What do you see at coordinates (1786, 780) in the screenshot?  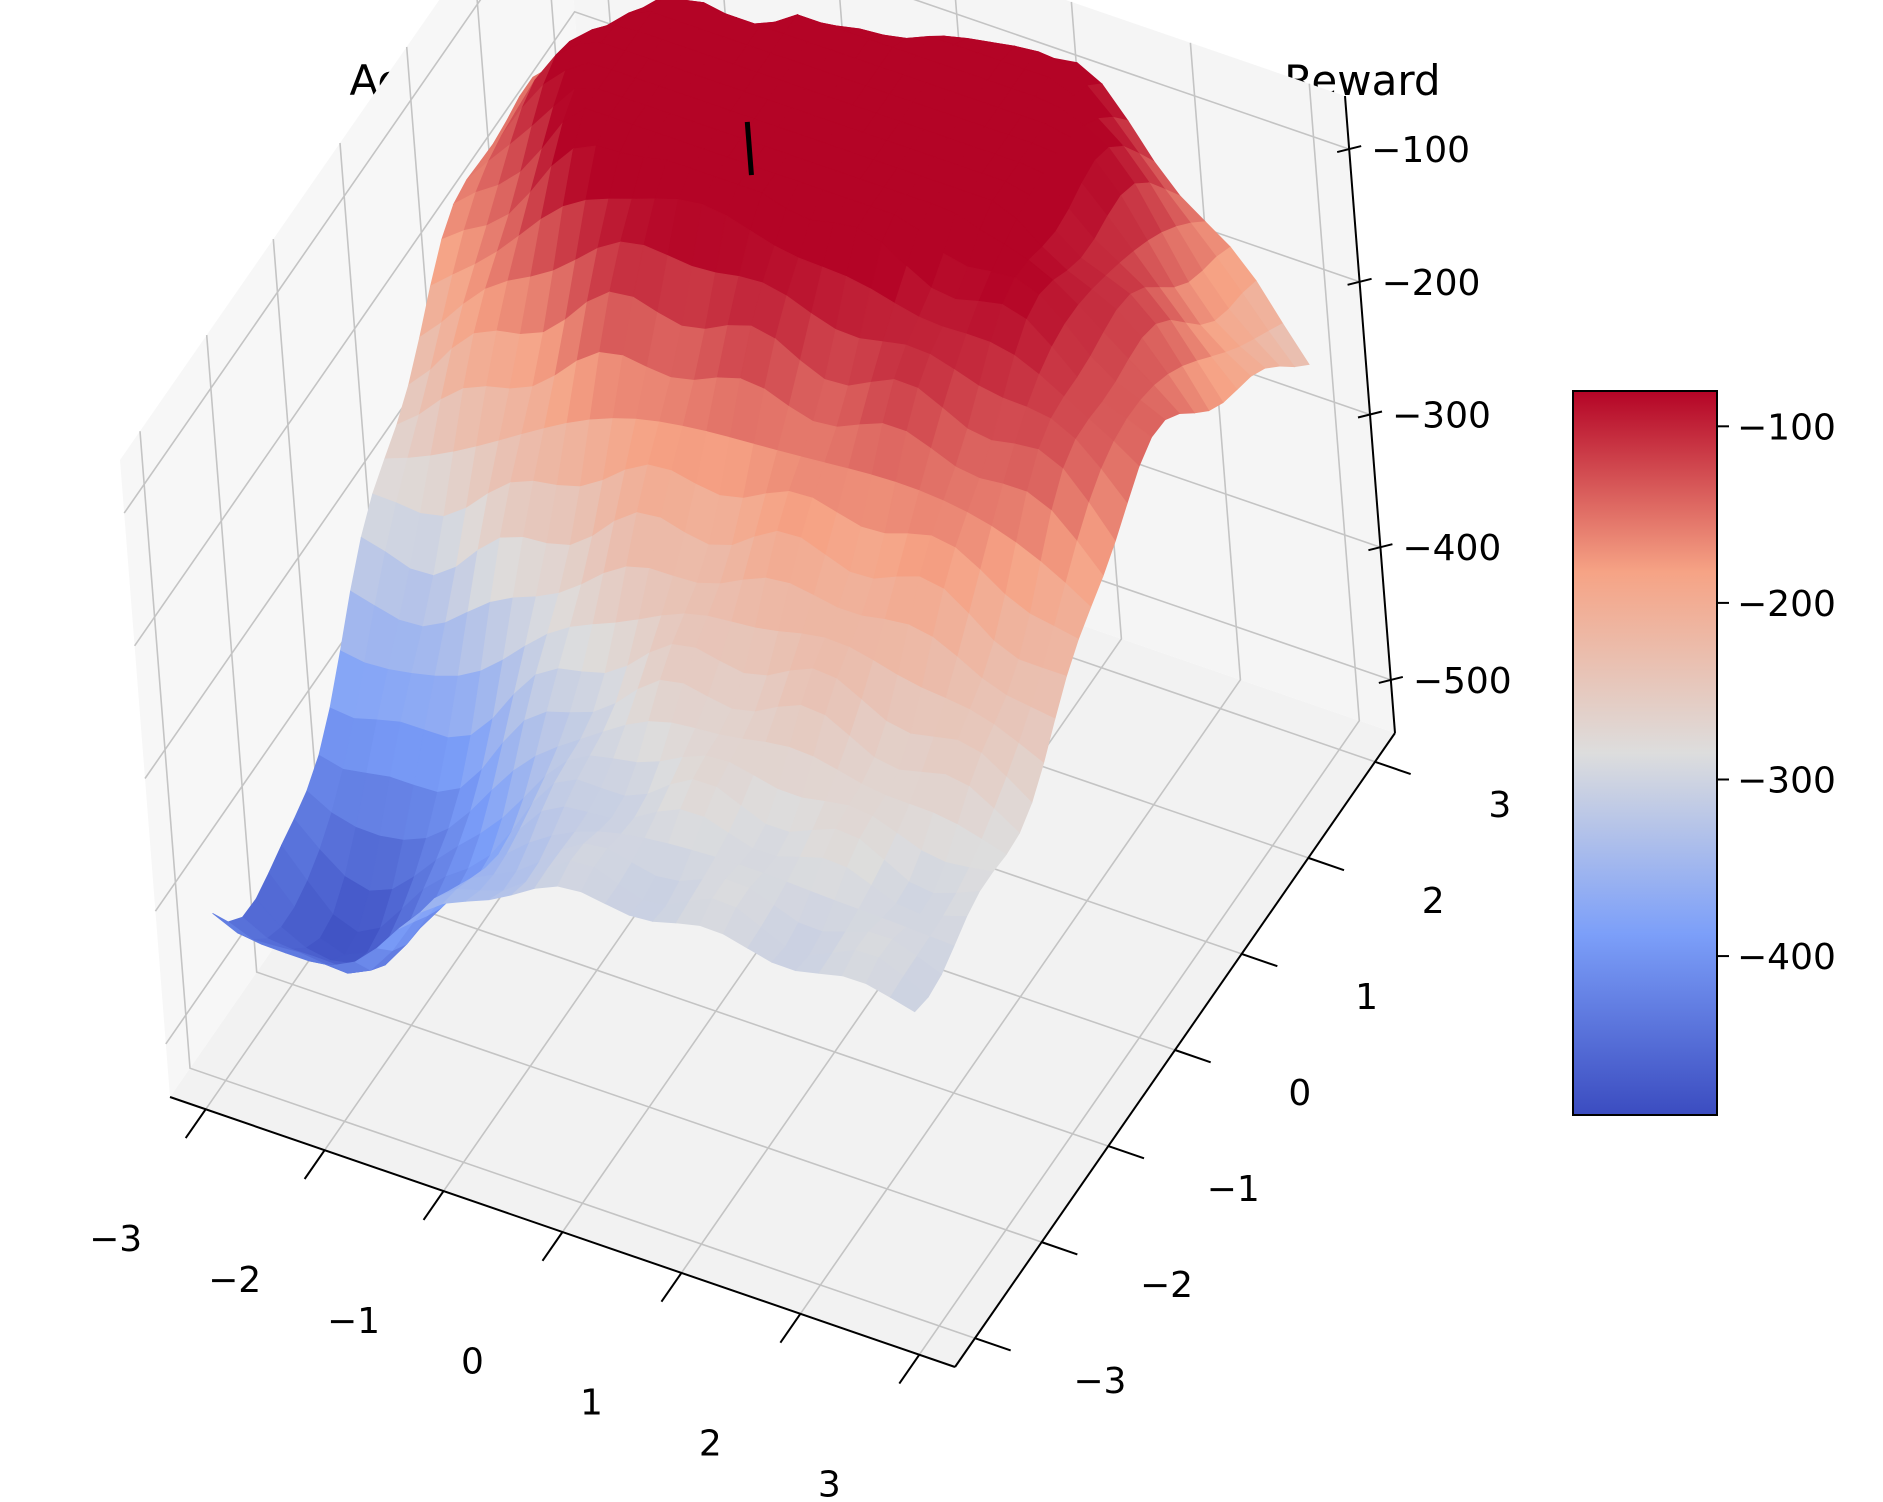 I see `colorbar-tick-label: −300` at bounding box center [1786, 780].